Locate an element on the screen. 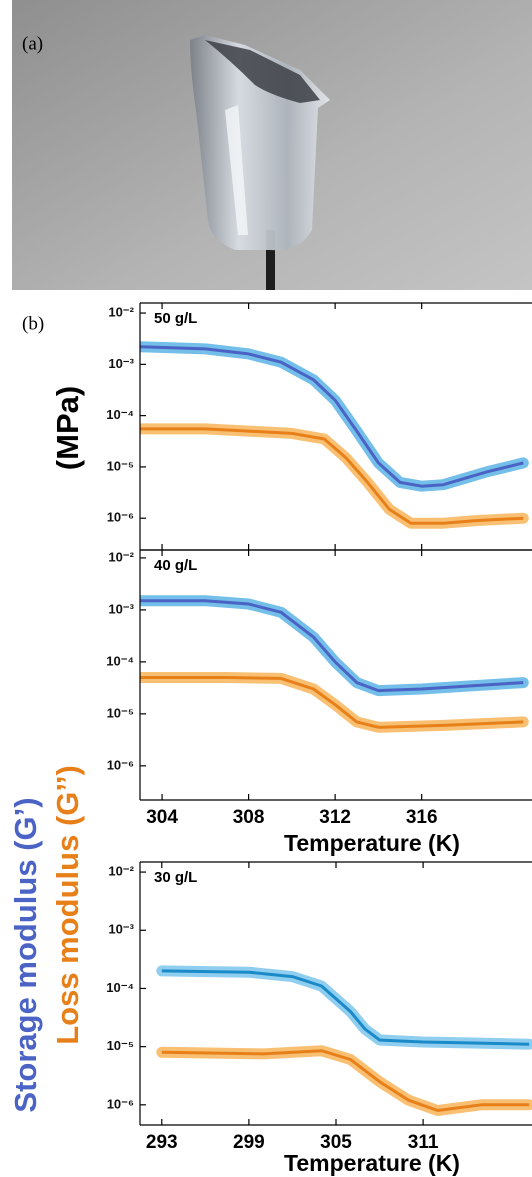 Image resolution: width=532 pixels, height=1177 pixels. x-tick-label: 305 is located at coordinates (336, 1142).